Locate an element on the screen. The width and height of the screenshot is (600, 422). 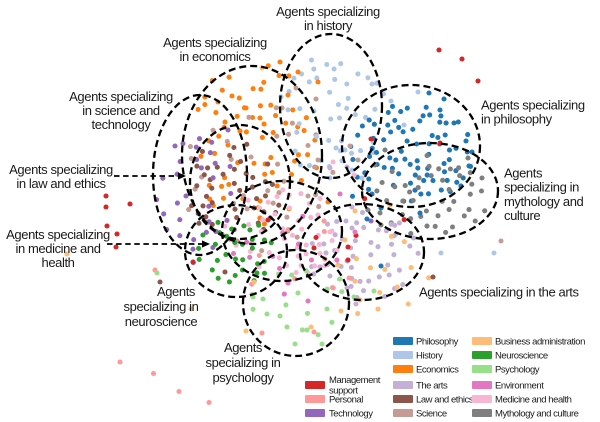
svg-text: Philosophy is located at coordinates (437, 341).